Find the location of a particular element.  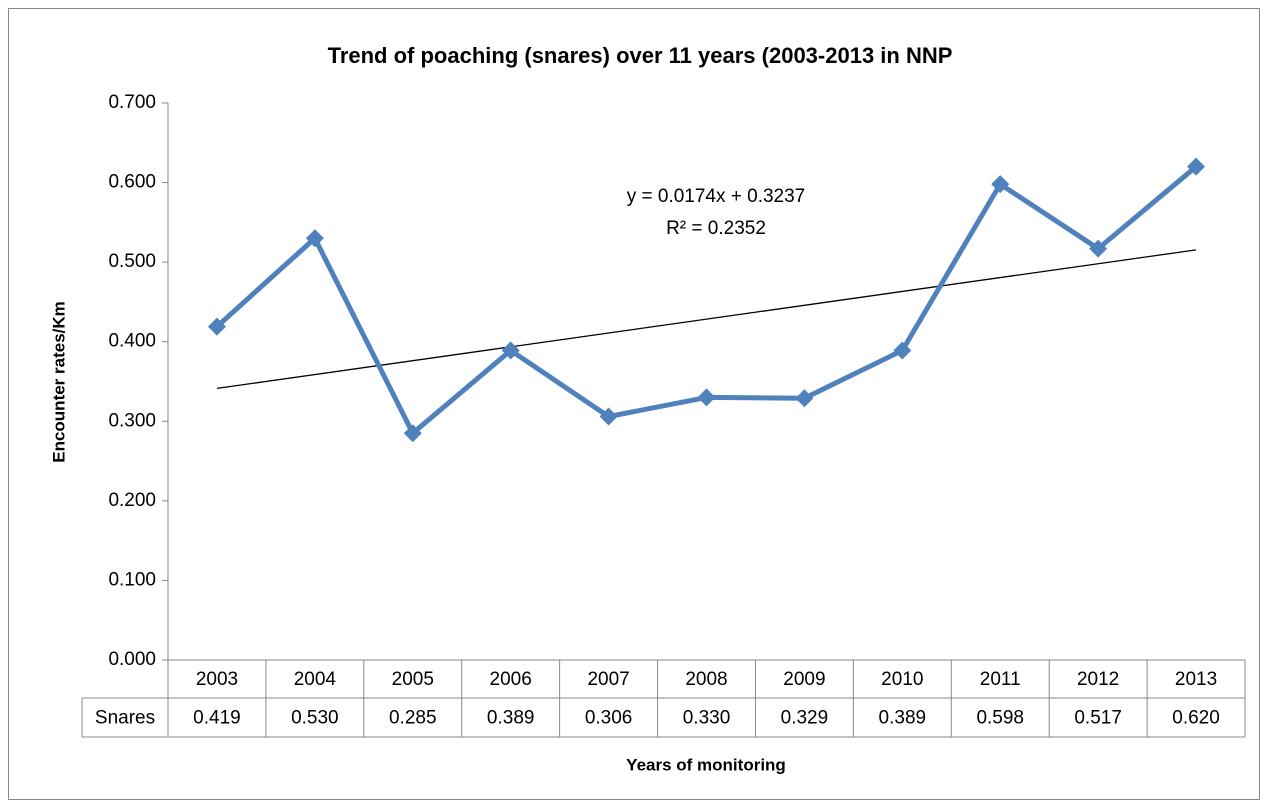

x-tick-label: 2004 is located at coordinates (315, 679).